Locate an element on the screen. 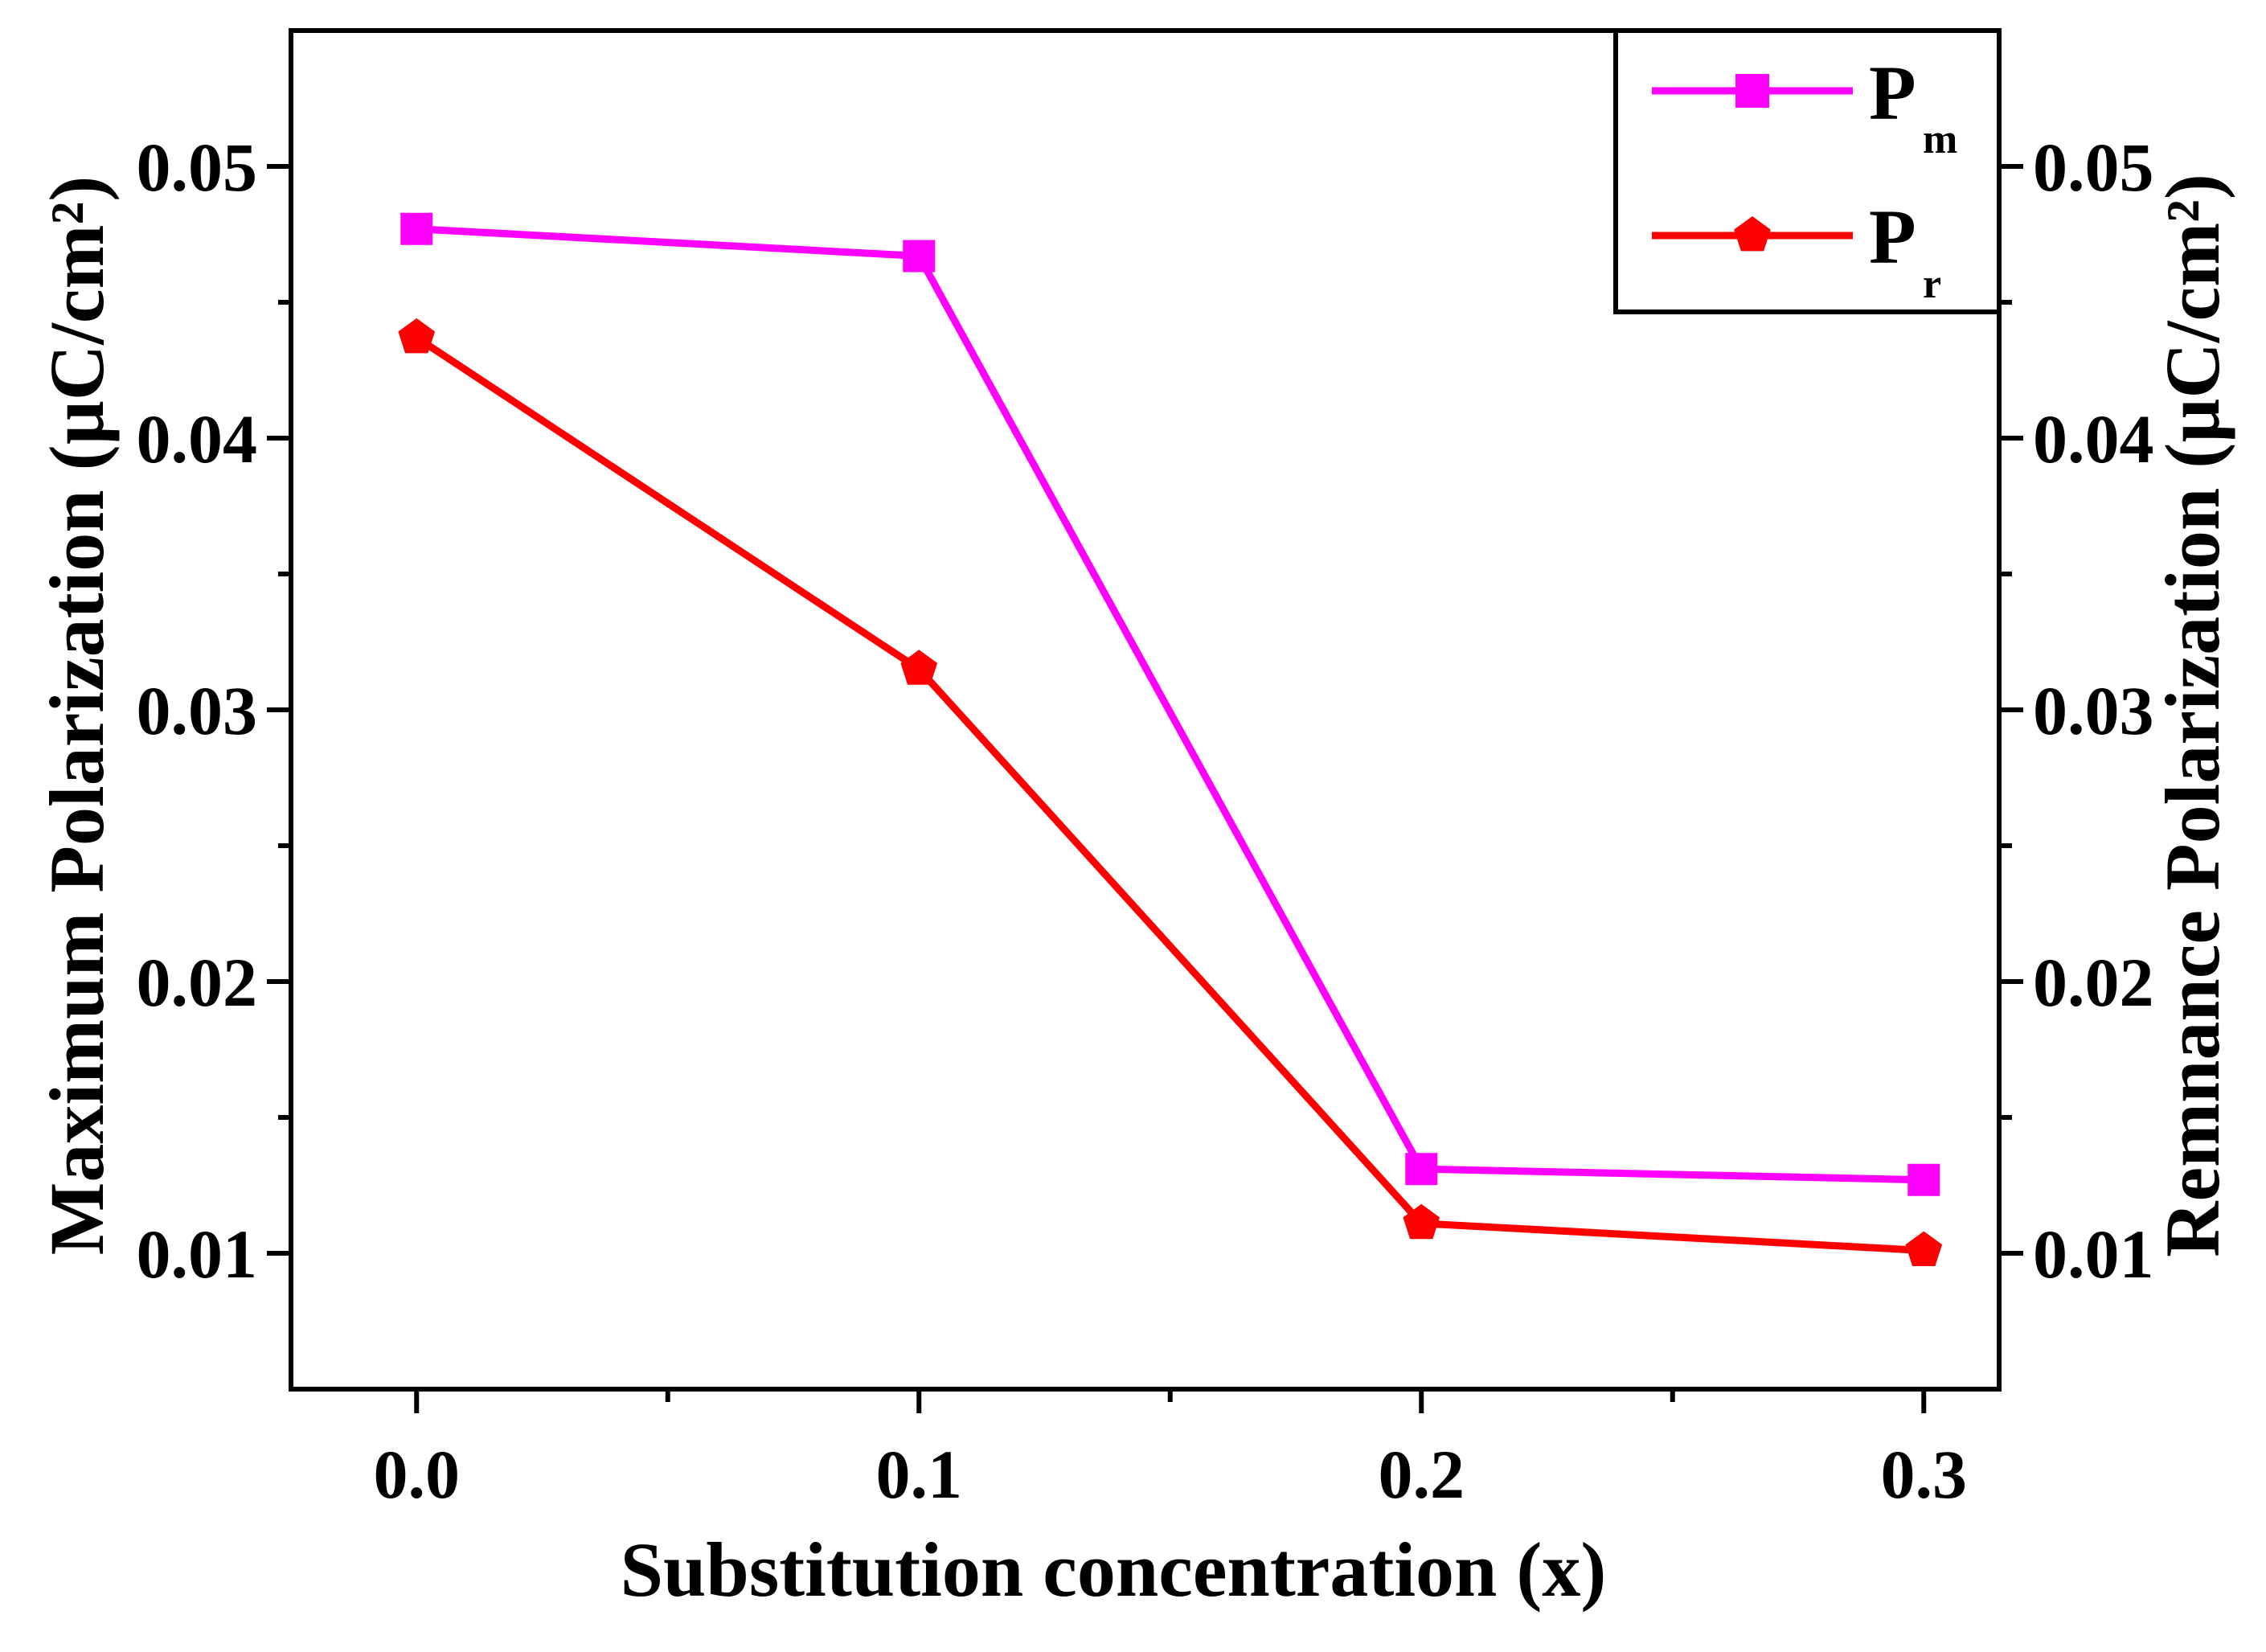 The image size is (2266, 1652). x-tick-label: 0.2 is located at coordinates (1422, 1474).